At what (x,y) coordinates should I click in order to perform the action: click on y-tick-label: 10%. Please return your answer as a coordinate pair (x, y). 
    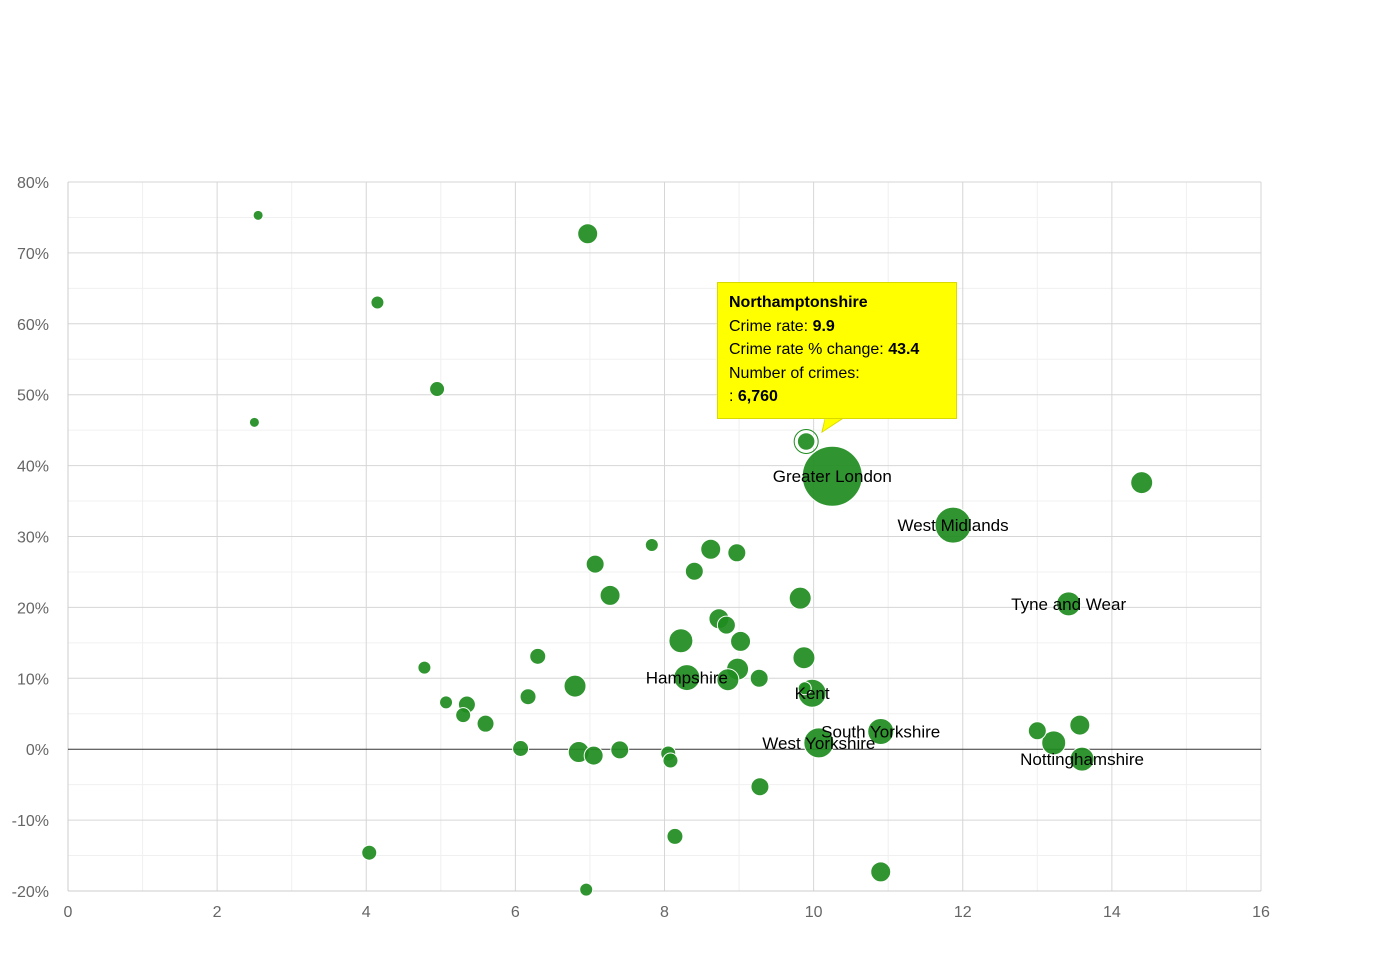
    Looking at the image, I should click on (33, 679).